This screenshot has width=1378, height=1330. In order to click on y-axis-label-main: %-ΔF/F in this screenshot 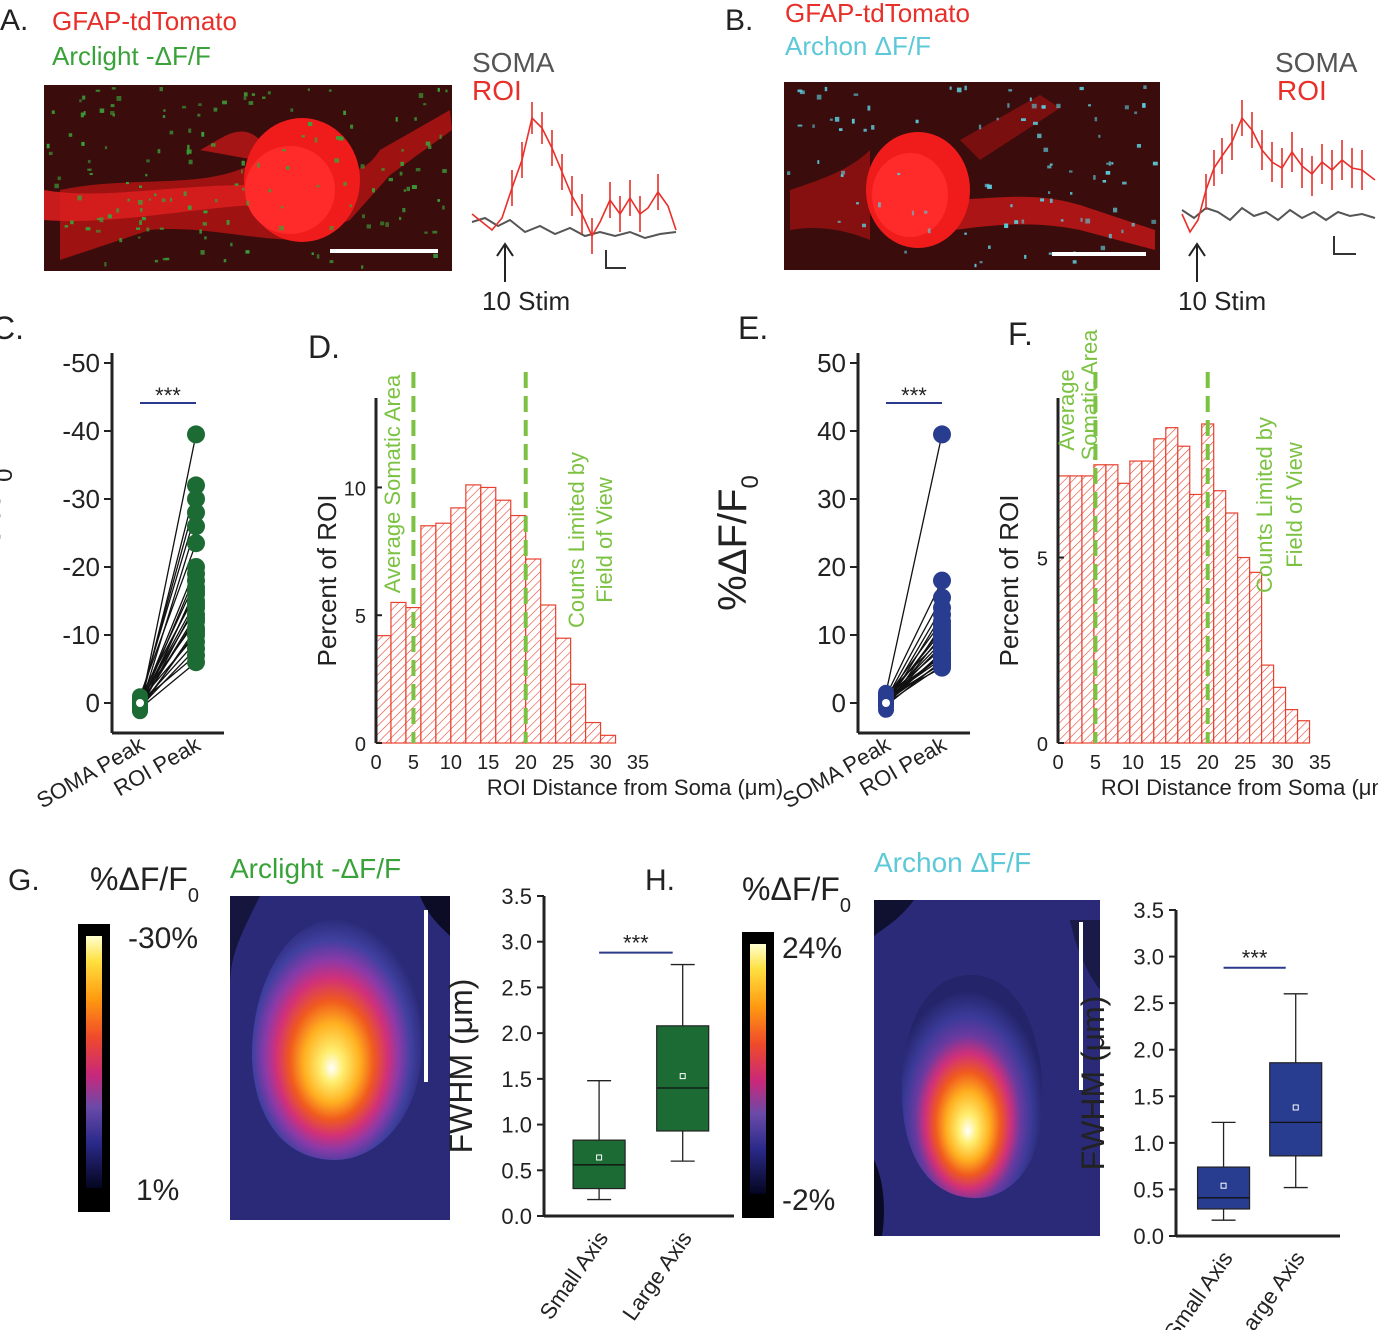, I will do `click(4, 550)`.